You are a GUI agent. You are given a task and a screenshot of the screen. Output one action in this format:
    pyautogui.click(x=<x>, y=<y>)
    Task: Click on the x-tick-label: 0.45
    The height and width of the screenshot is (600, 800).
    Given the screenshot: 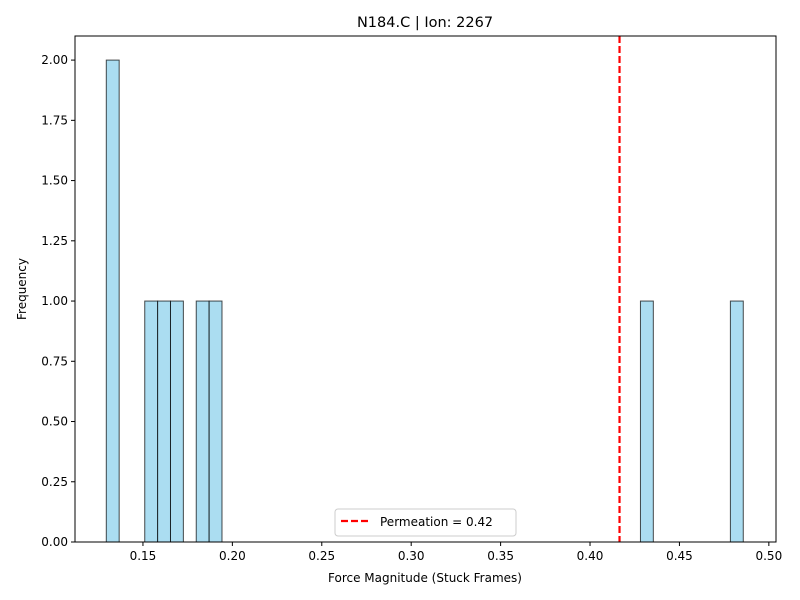 What is the action you would take?
    pyautogui.click(x=679, y=556)
    